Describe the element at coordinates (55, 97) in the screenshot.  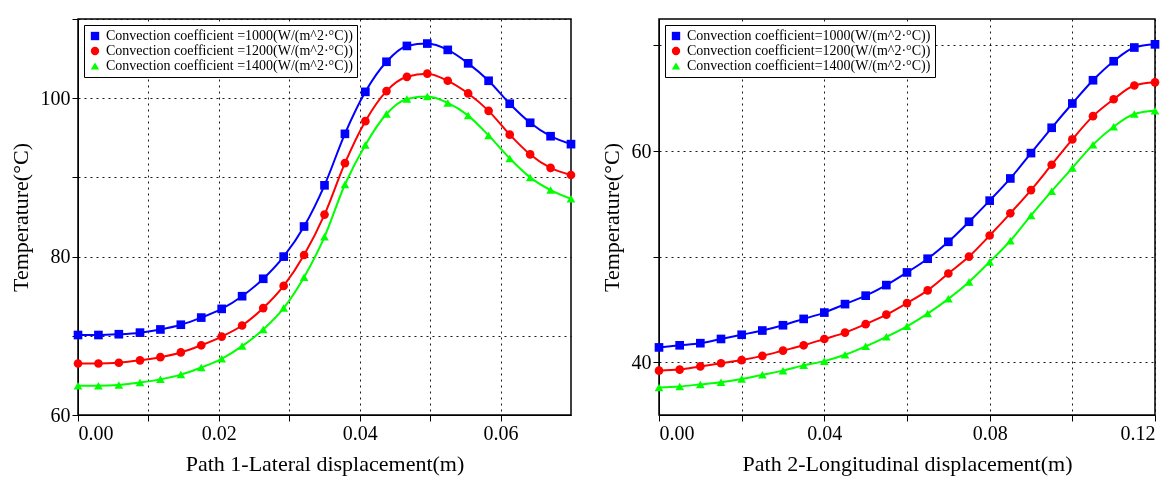
I see `y-tick-label: 100` at that location.